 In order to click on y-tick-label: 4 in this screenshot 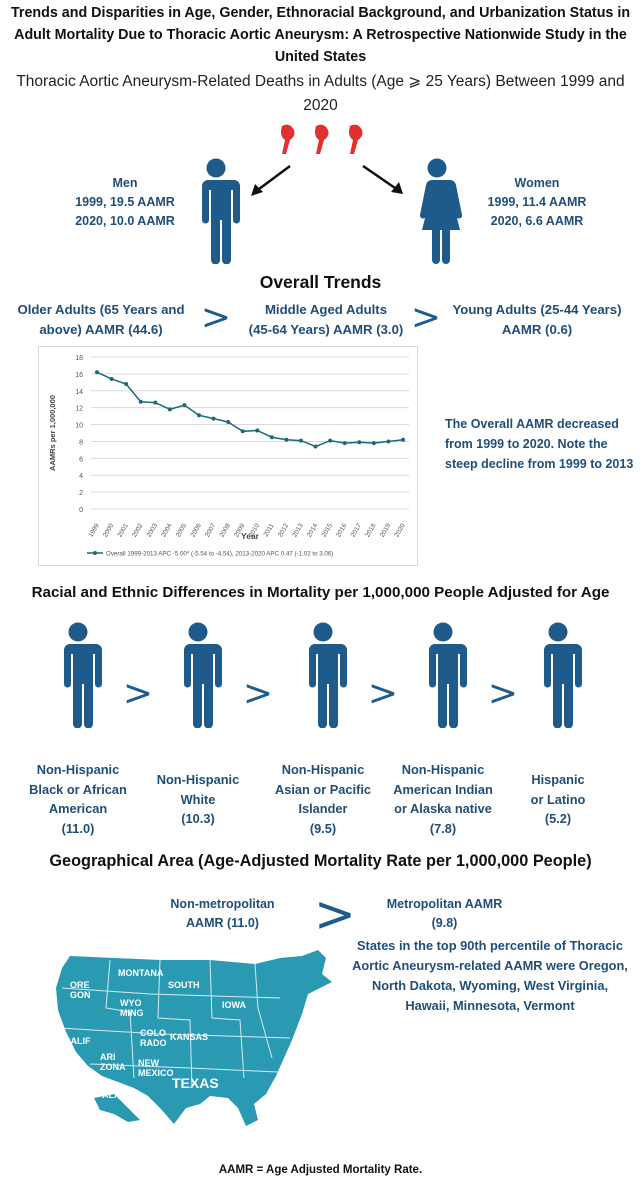, I will do `click(81, 476)`.